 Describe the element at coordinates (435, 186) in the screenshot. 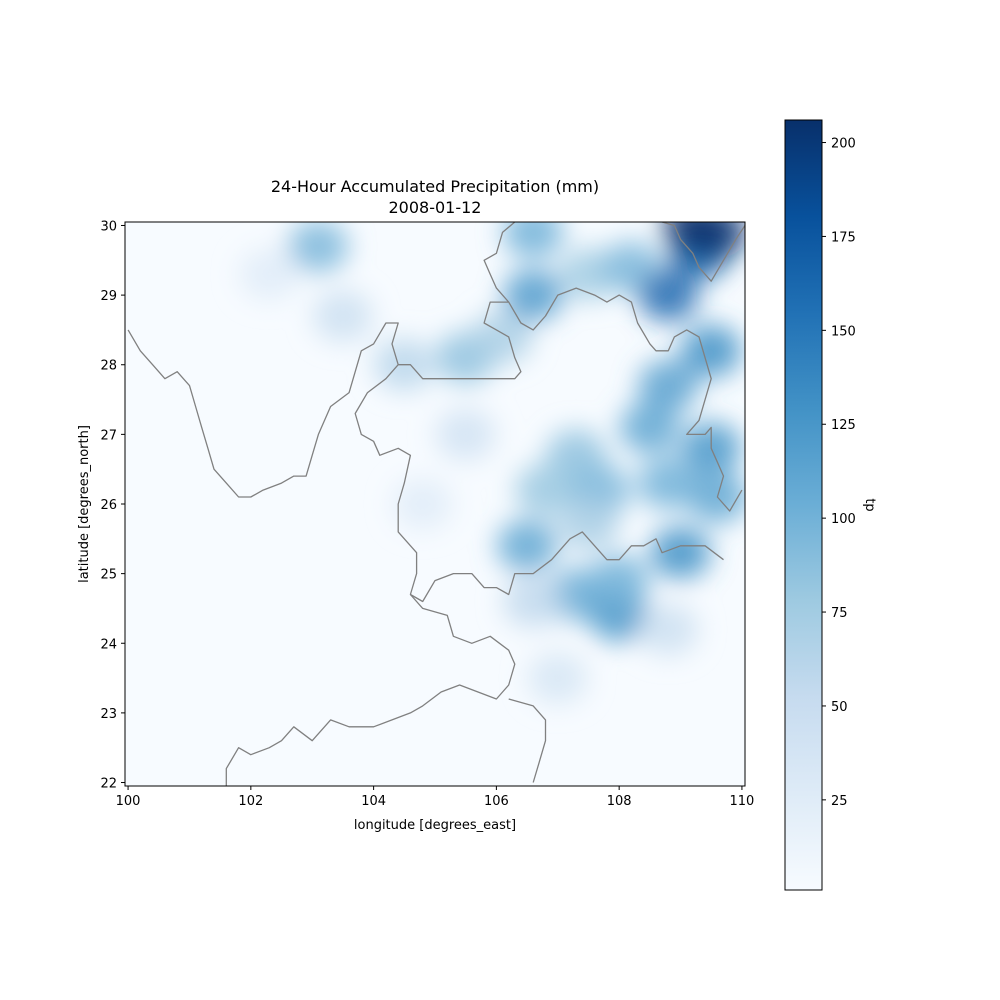

I see `chart-title: 24-Hour Accumulated Precipitation (mm)` at that location.